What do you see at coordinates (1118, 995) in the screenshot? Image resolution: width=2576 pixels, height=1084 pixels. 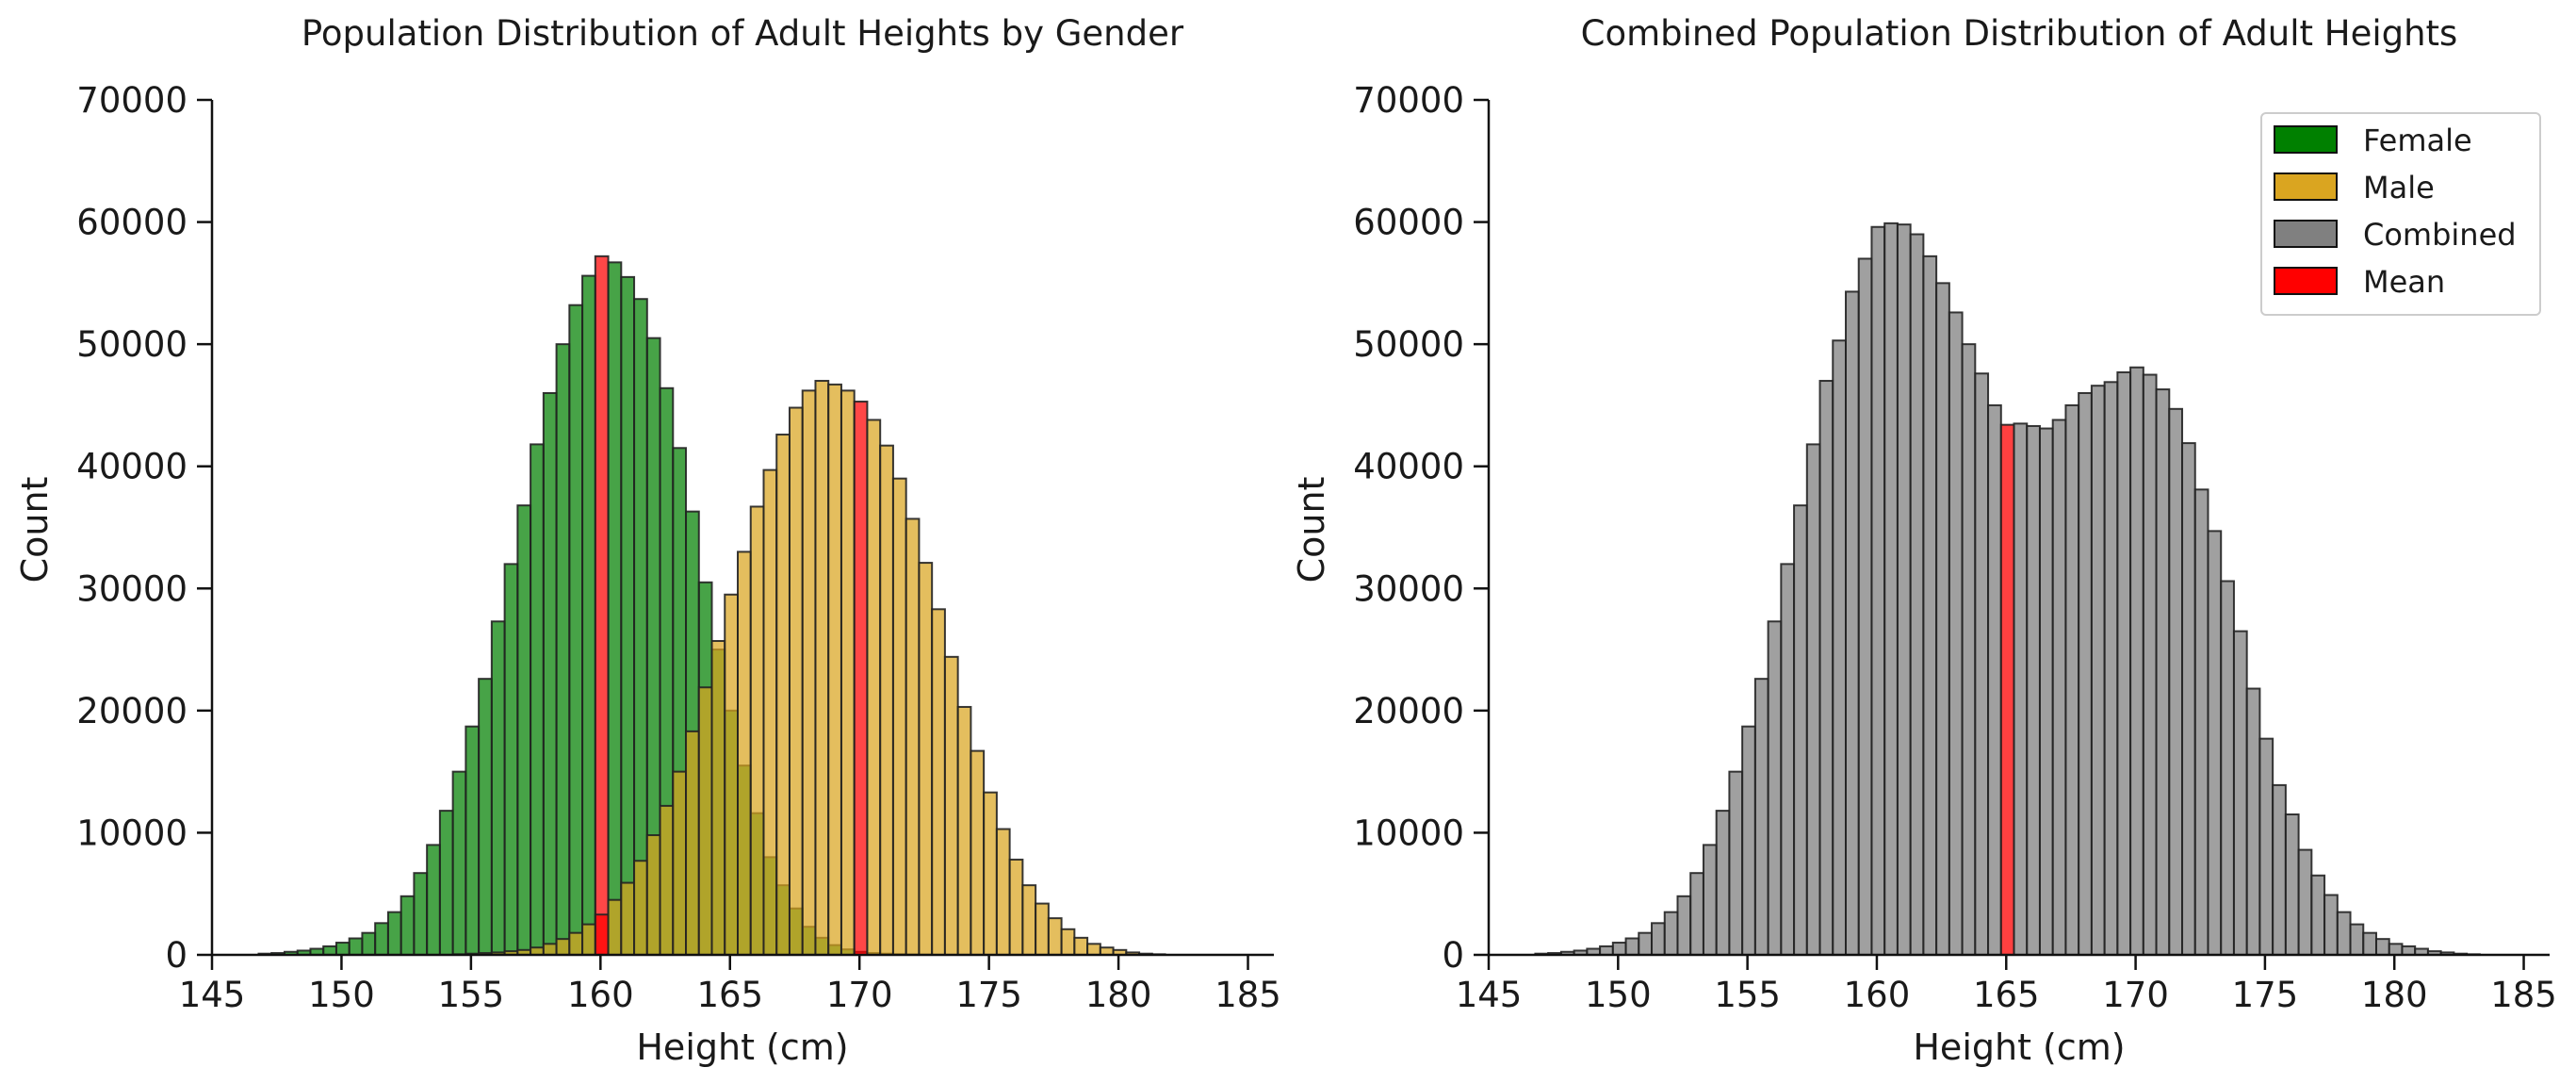 I see `x-tick-label: 180` at bounding box center [1118, 995].